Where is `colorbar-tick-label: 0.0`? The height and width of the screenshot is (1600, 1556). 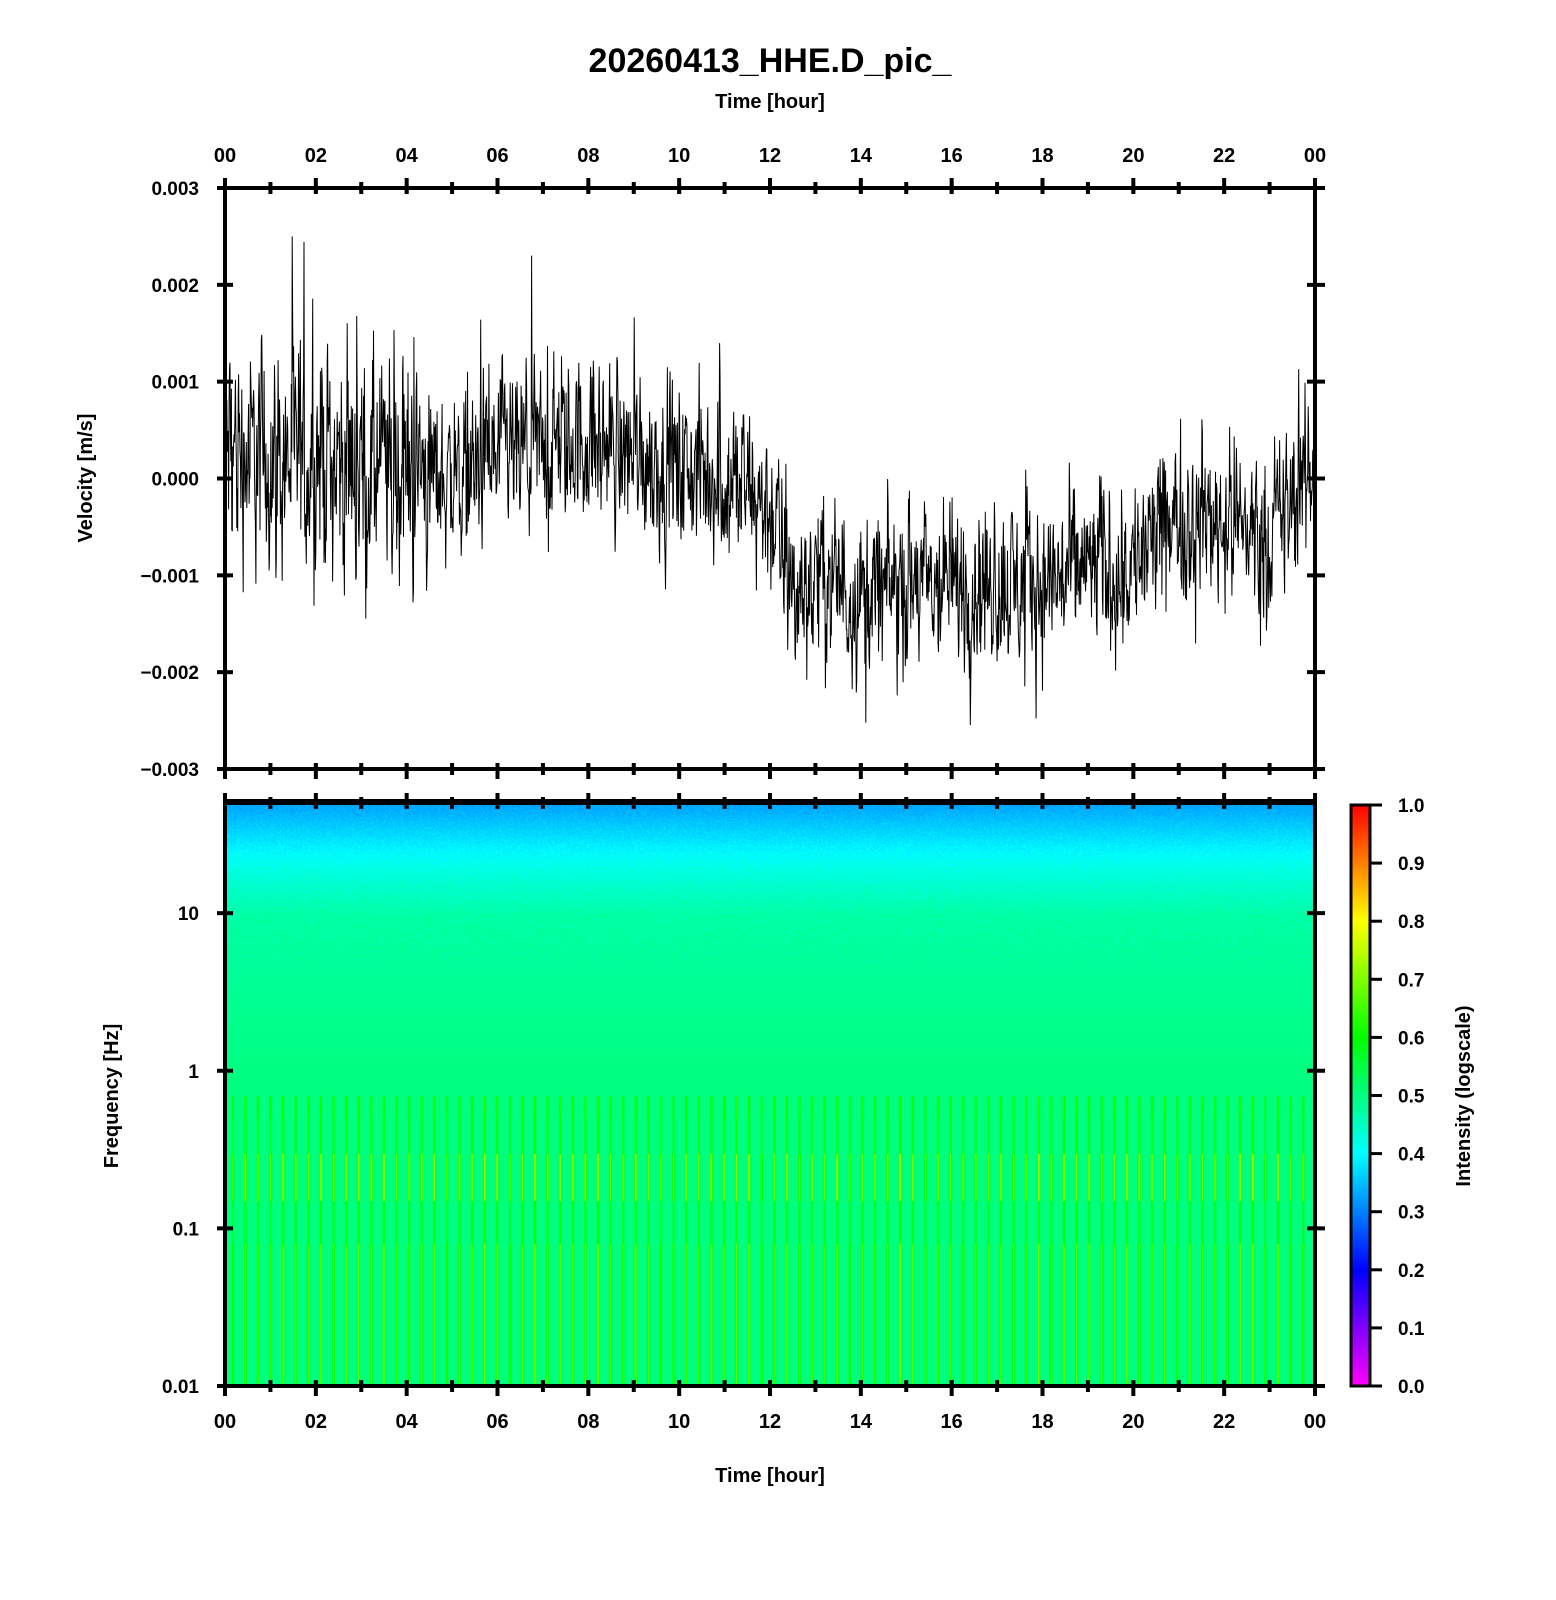 colorbar-tick-label: 0.0 is located at coordinates (1411, 1387).